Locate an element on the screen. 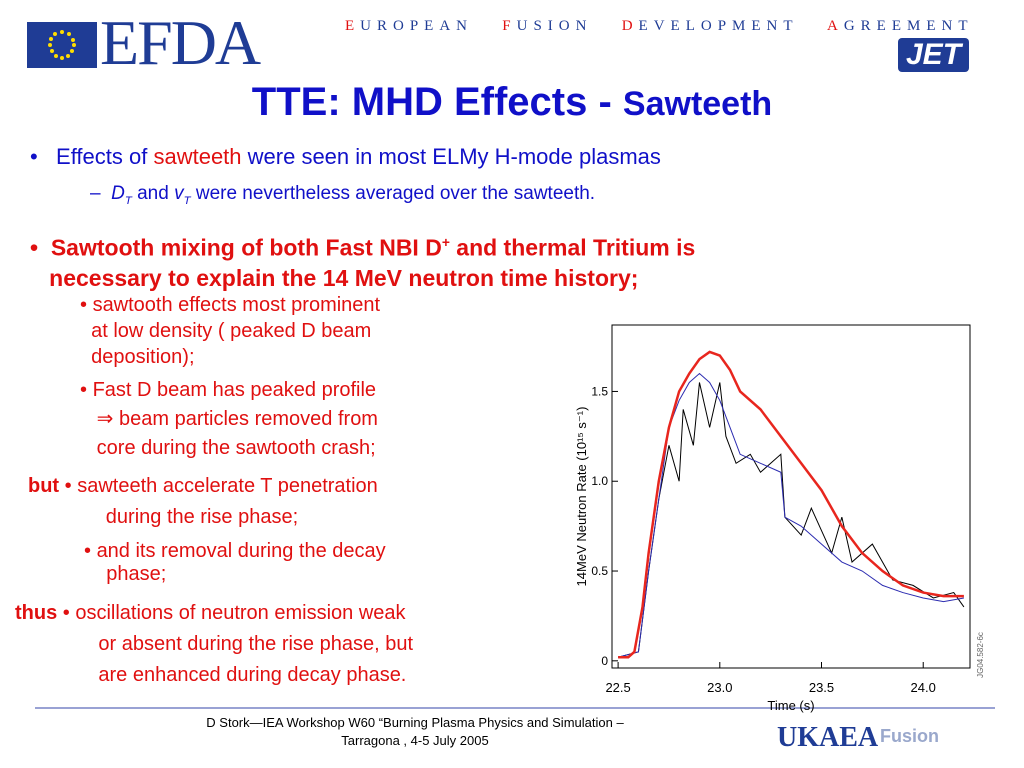 The image size is (1024, 768). text: deposition); is located at coordinates (143, 357).